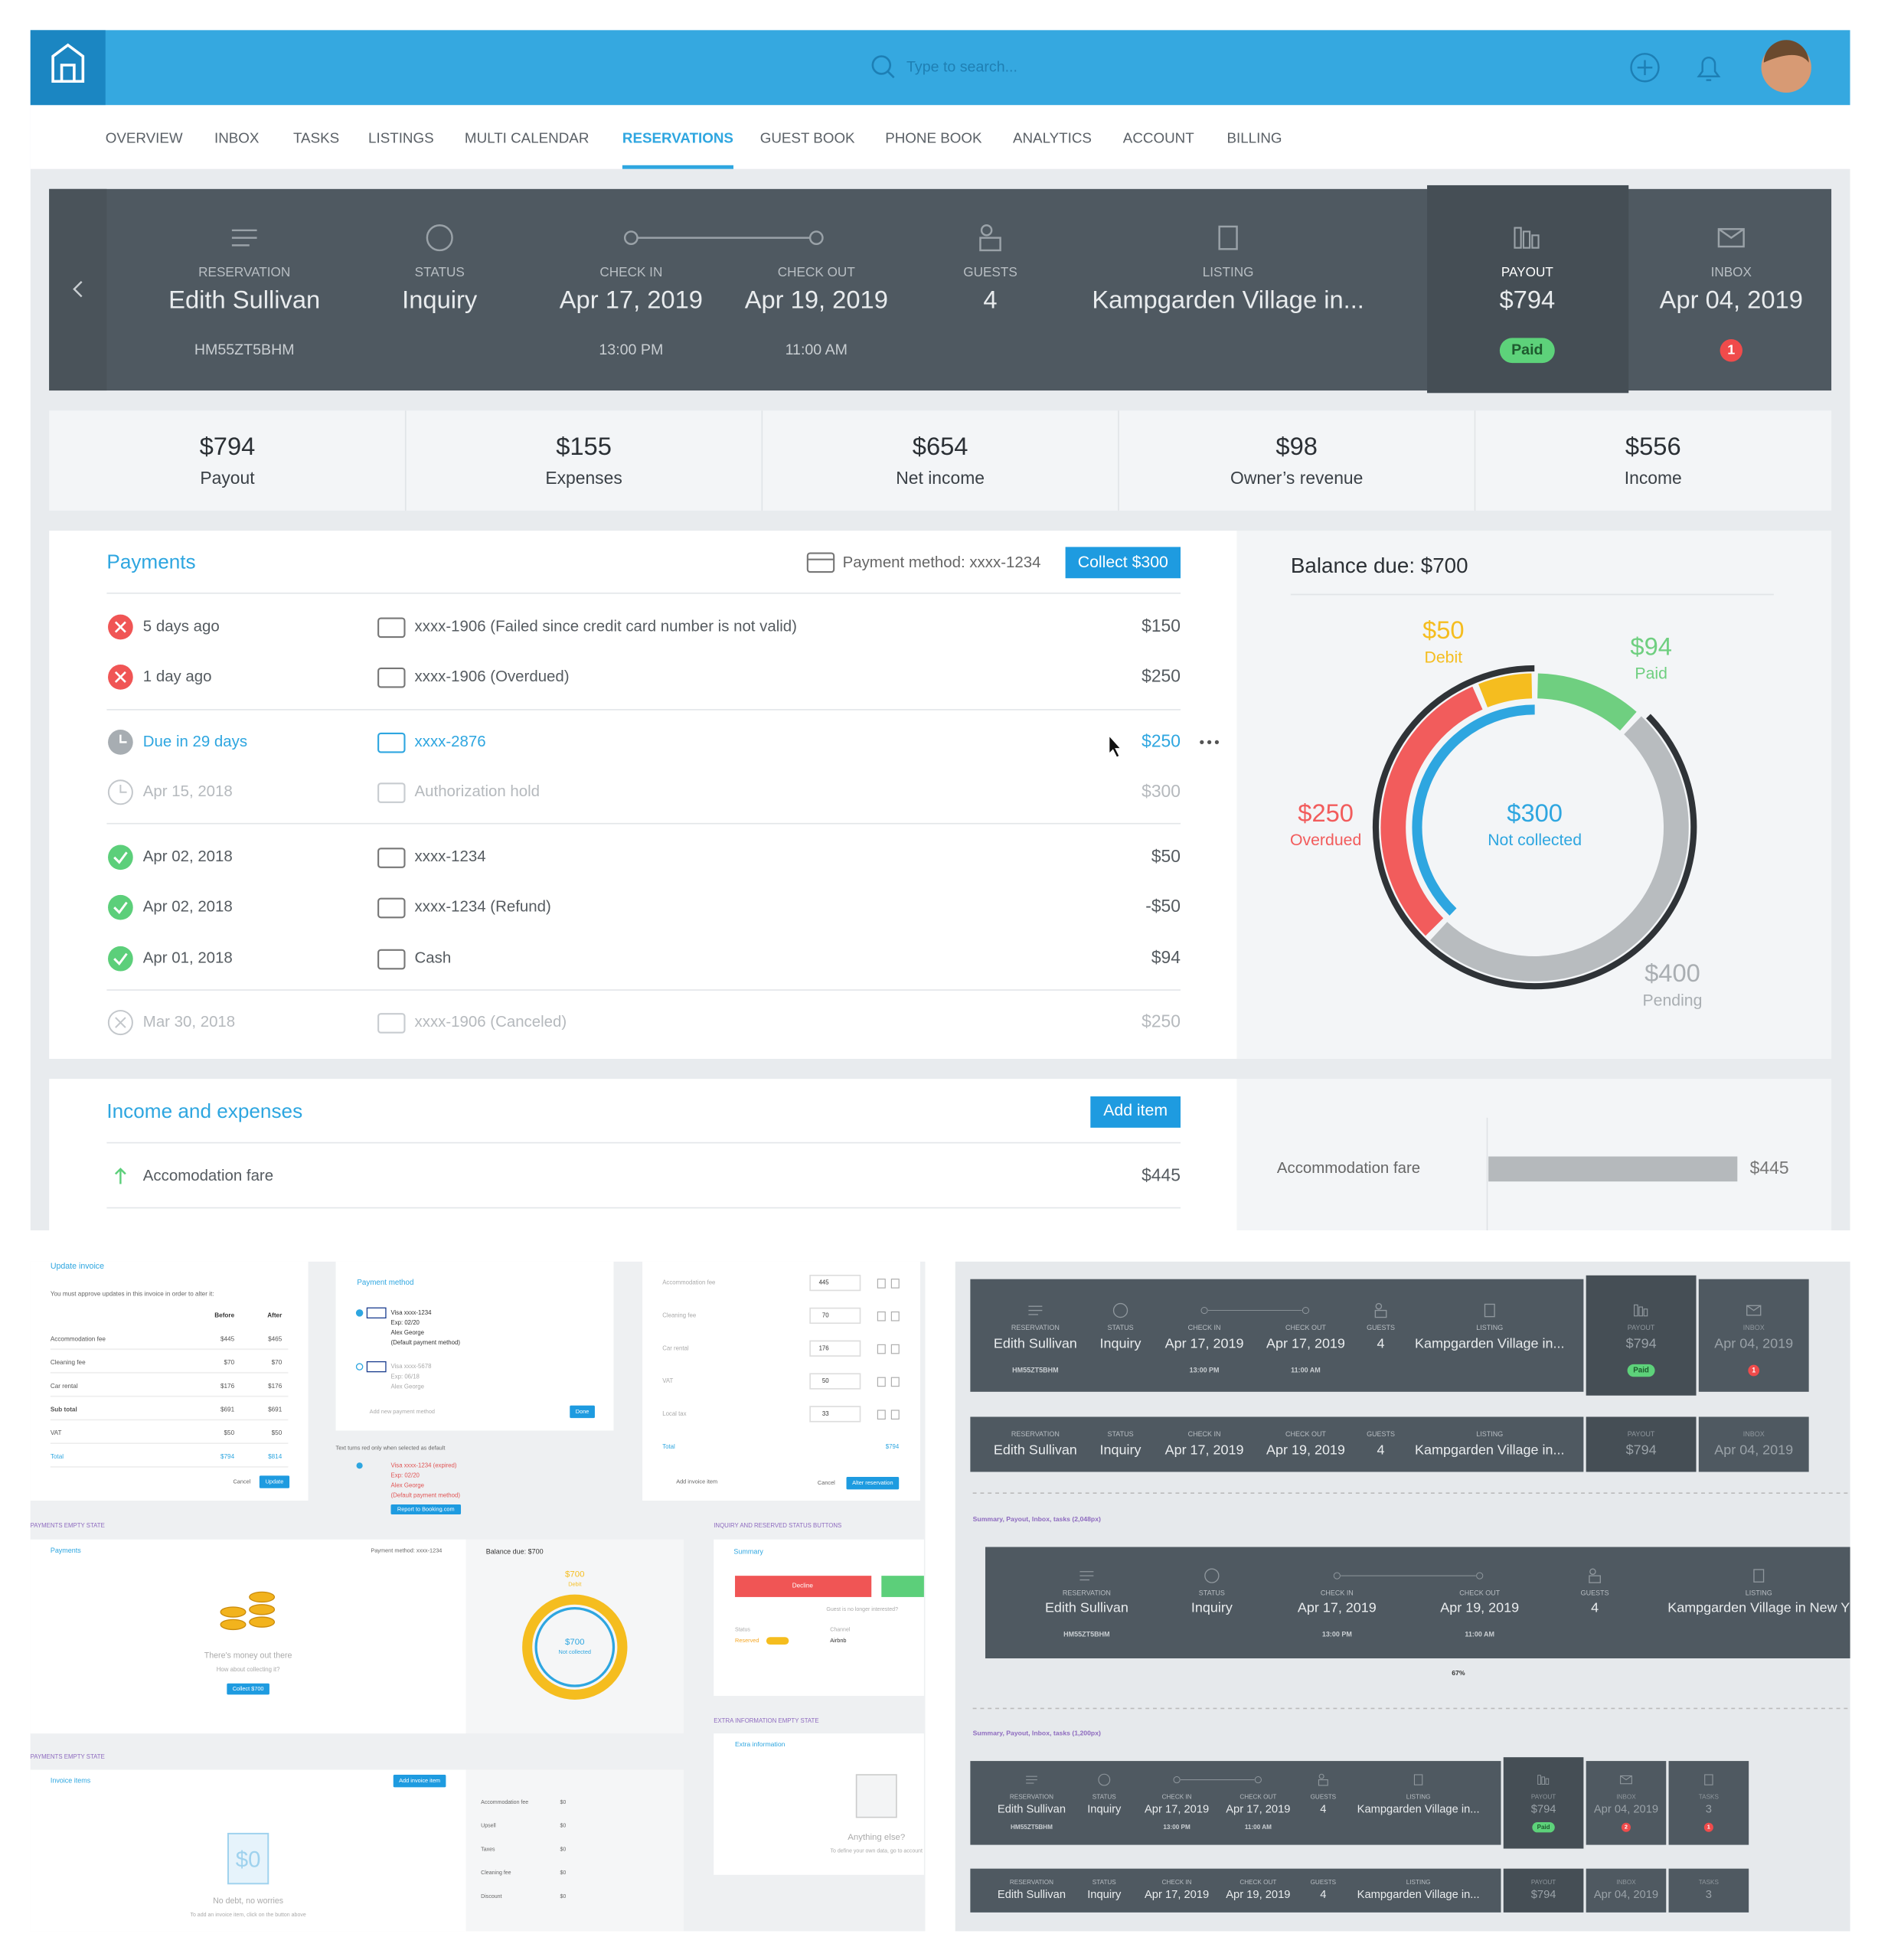  What do you see at coordinates (527, 137) in the screenshot?
I see `nav-tab: MULTI CALENDAR` at bounding box center [527, 137].